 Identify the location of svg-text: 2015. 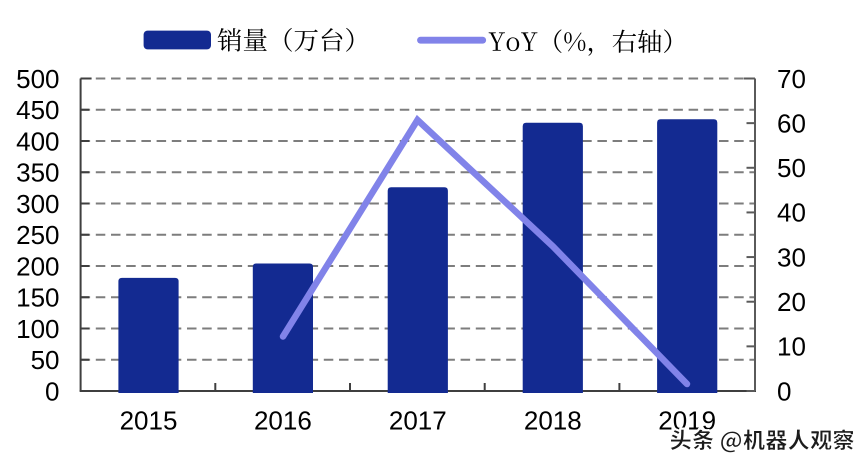
(149, 421).